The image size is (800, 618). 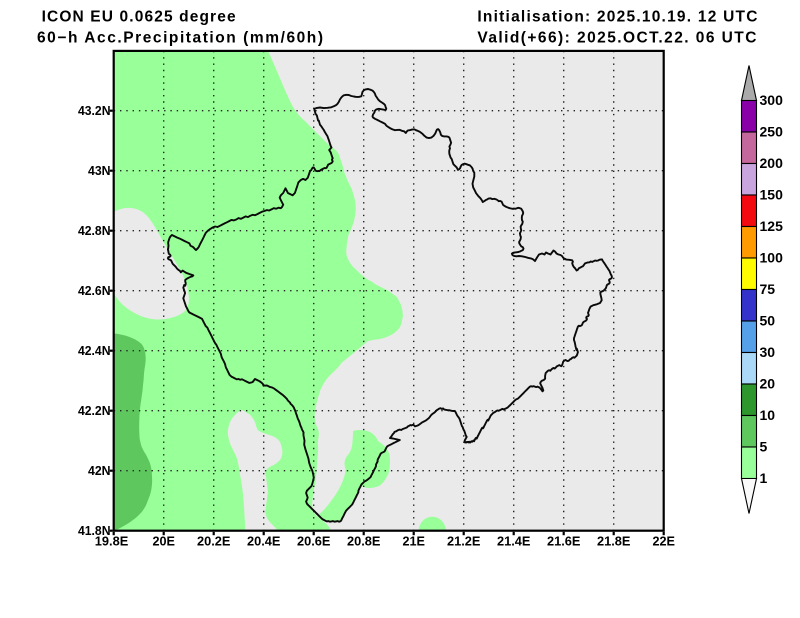 What do you see at coordinates (772, 226) in the screenshot?
I see `svg-text: 125` at bounding box center [772, 226].